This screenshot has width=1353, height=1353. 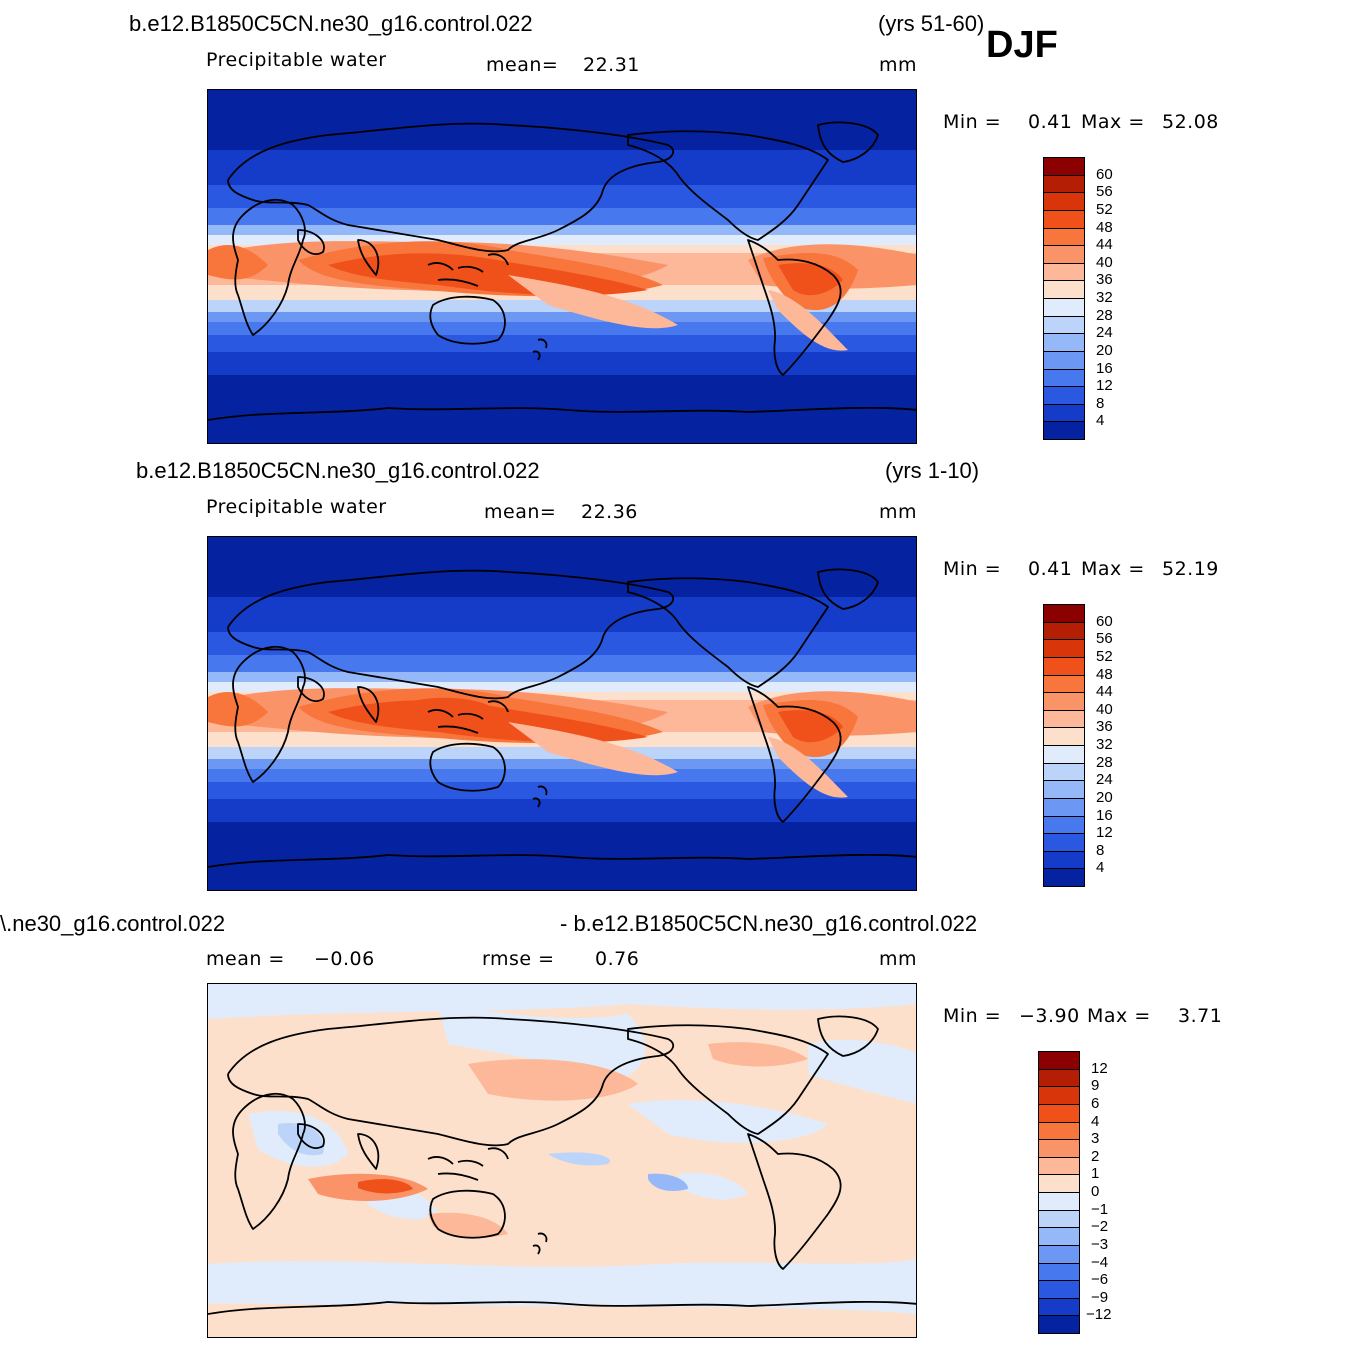 I want to click on panel3-colorbar: 12 9 6 4 3 2 1 0 −1 −2 −3 −4 −6 −9 −12, so click(x=1088, y=1192).